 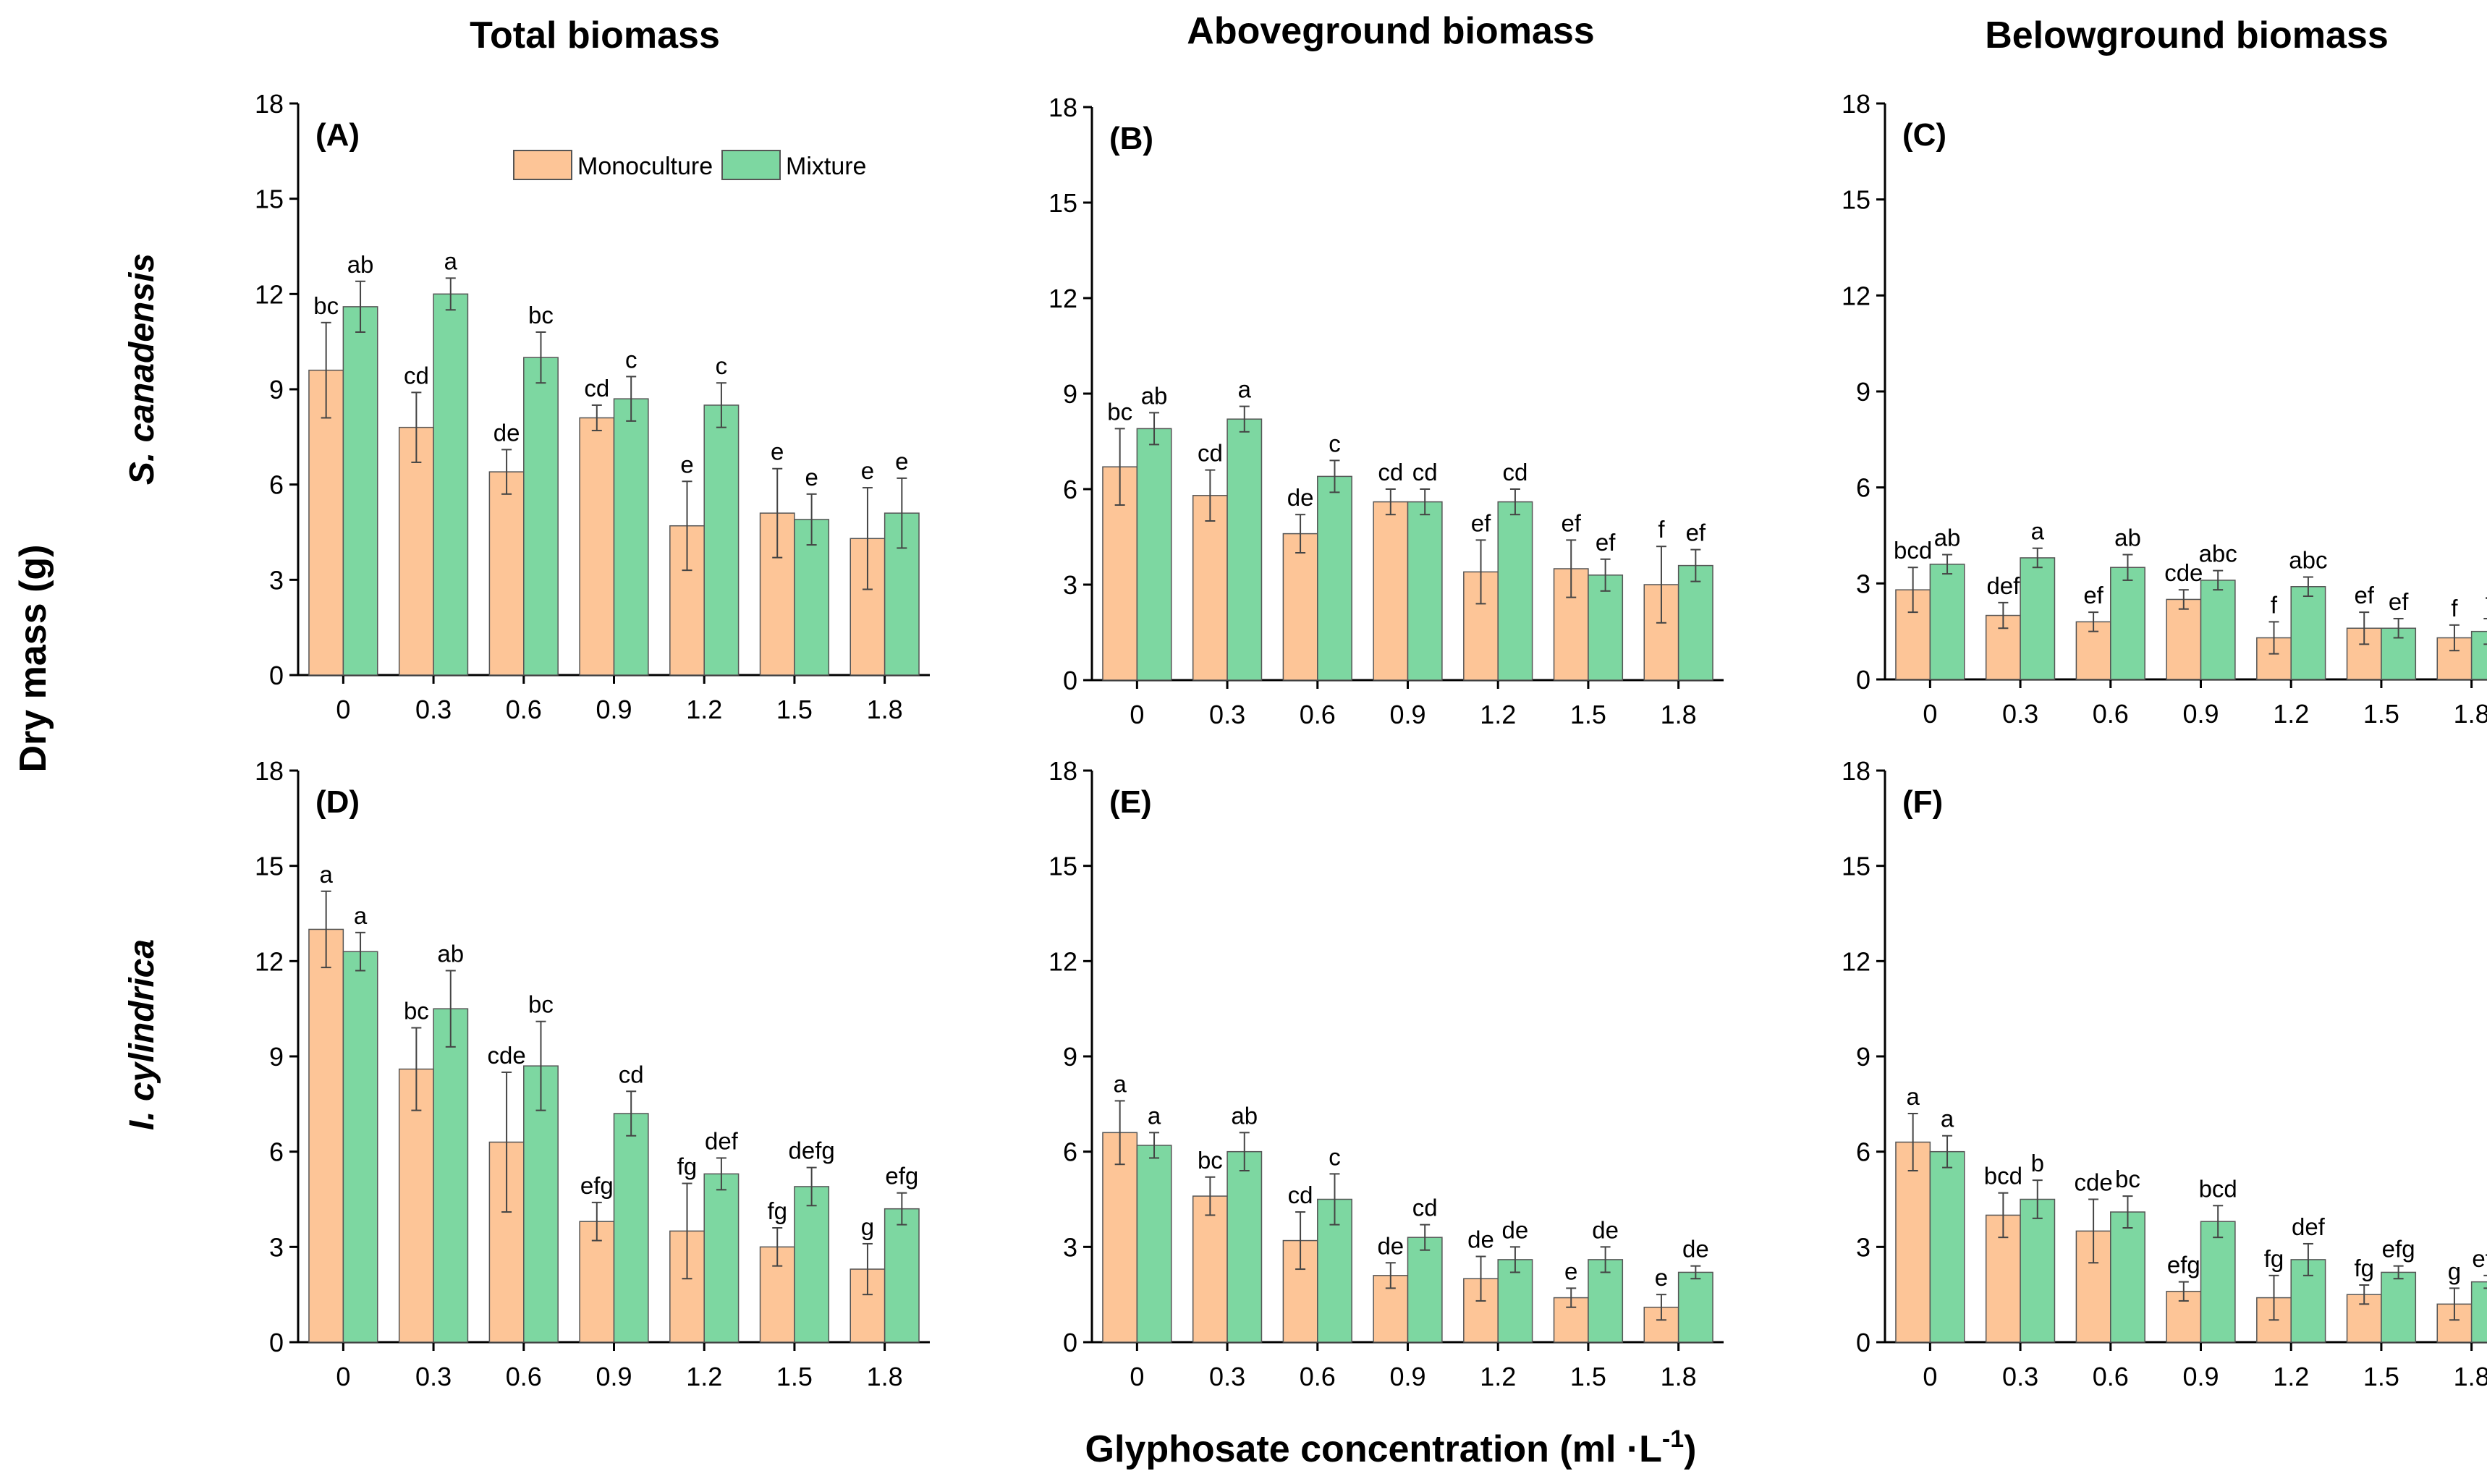 I want to click on legend-swatch-monoculture, so click(x=543, y=165).